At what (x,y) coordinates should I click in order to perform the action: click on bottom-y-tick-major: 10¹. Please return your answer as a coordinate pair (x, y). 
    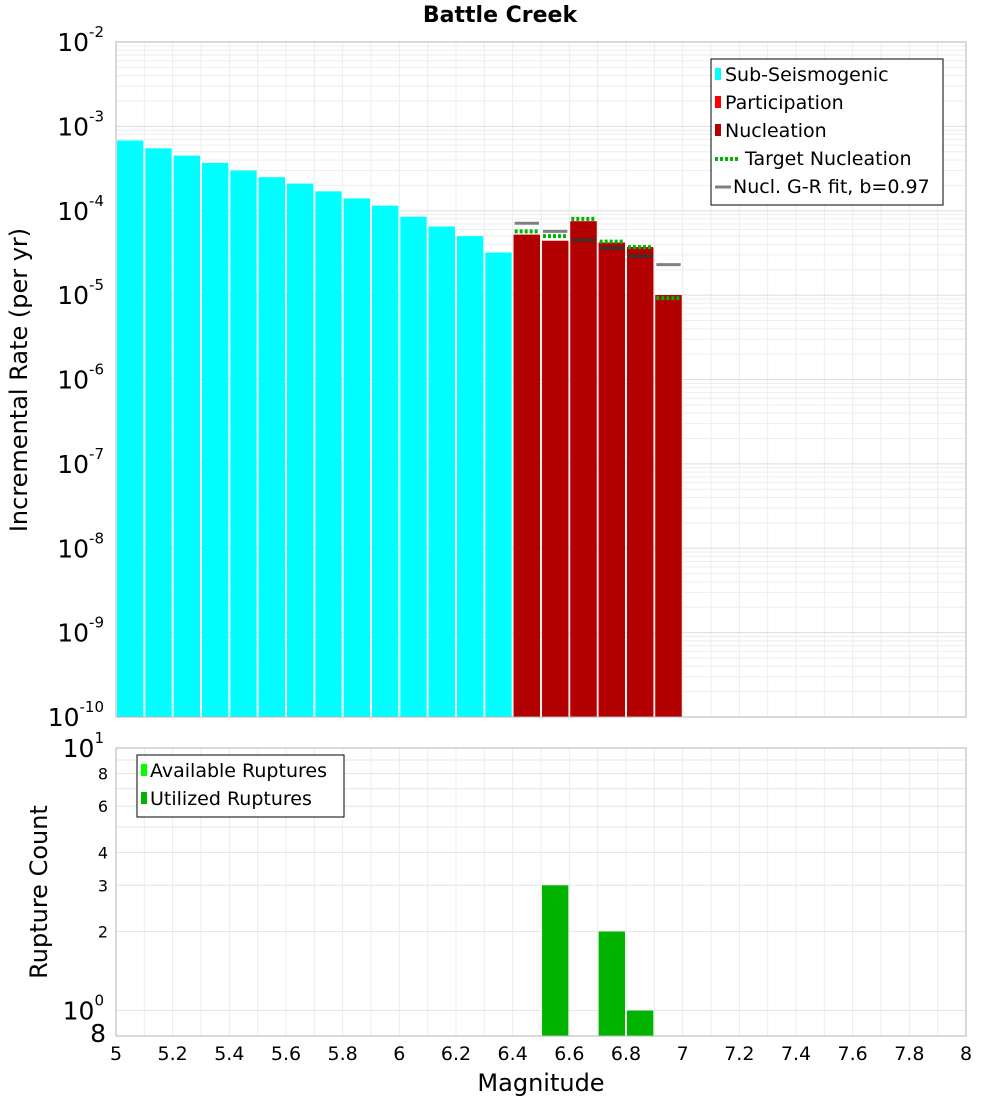
    Looking at the image, I should click on (83, 746).